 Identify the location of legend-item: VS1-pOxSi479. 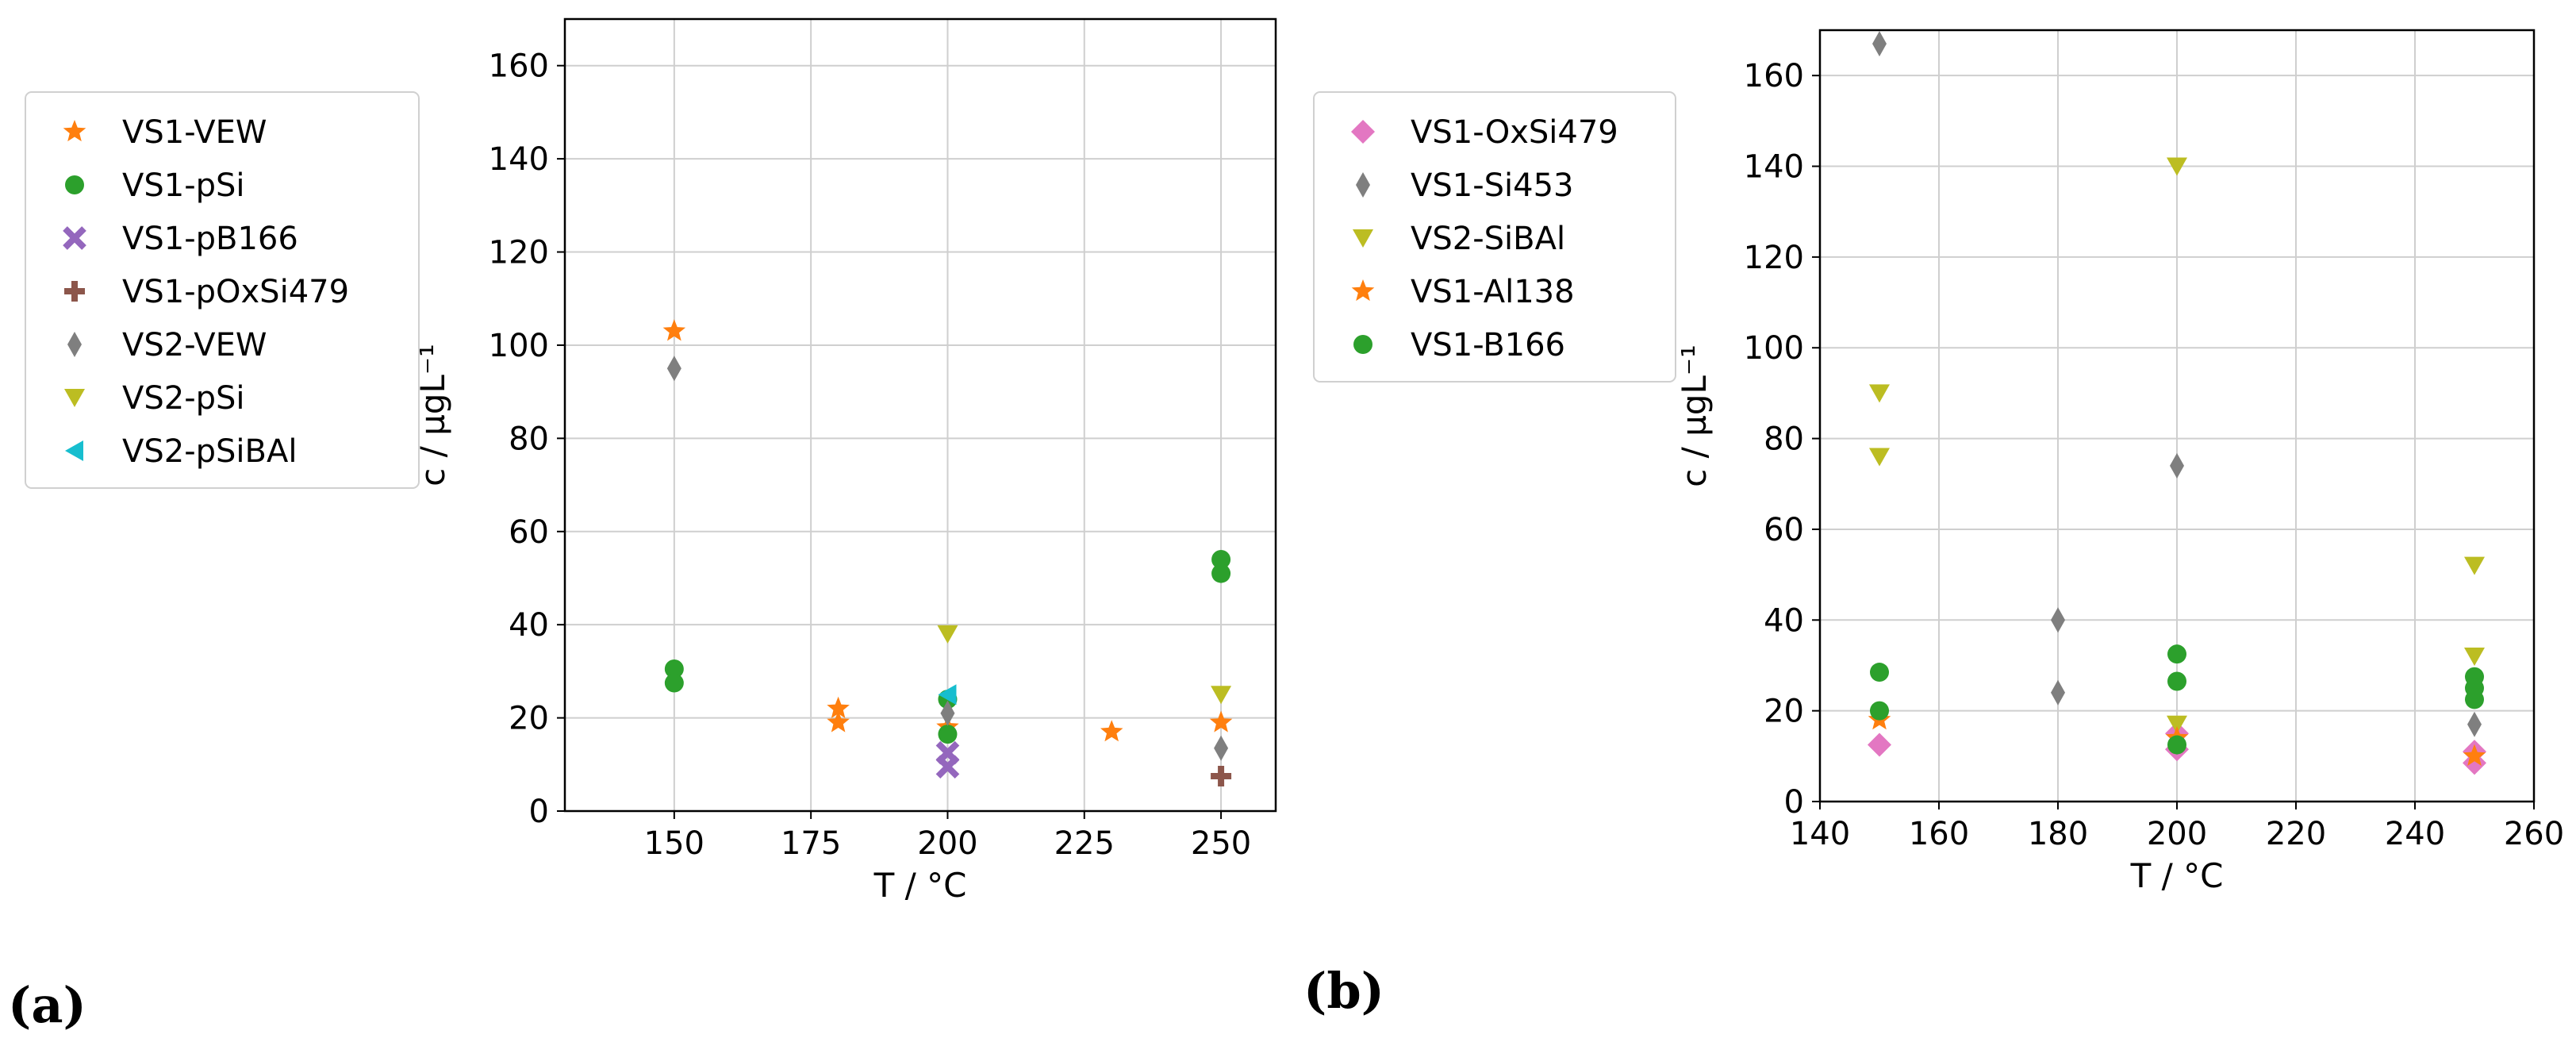
(206, 292).